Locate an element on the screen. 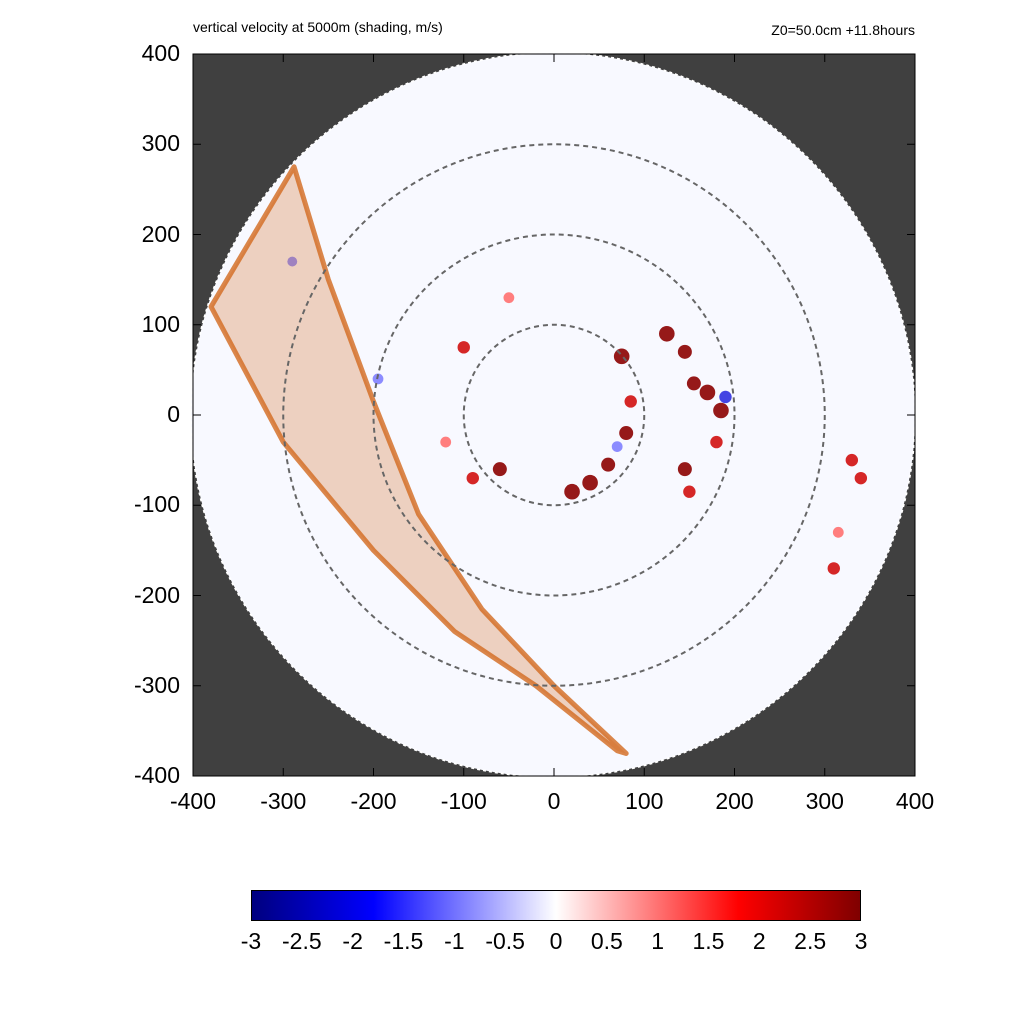  y-tick-label: 300 is located at coordinates (160, 143).